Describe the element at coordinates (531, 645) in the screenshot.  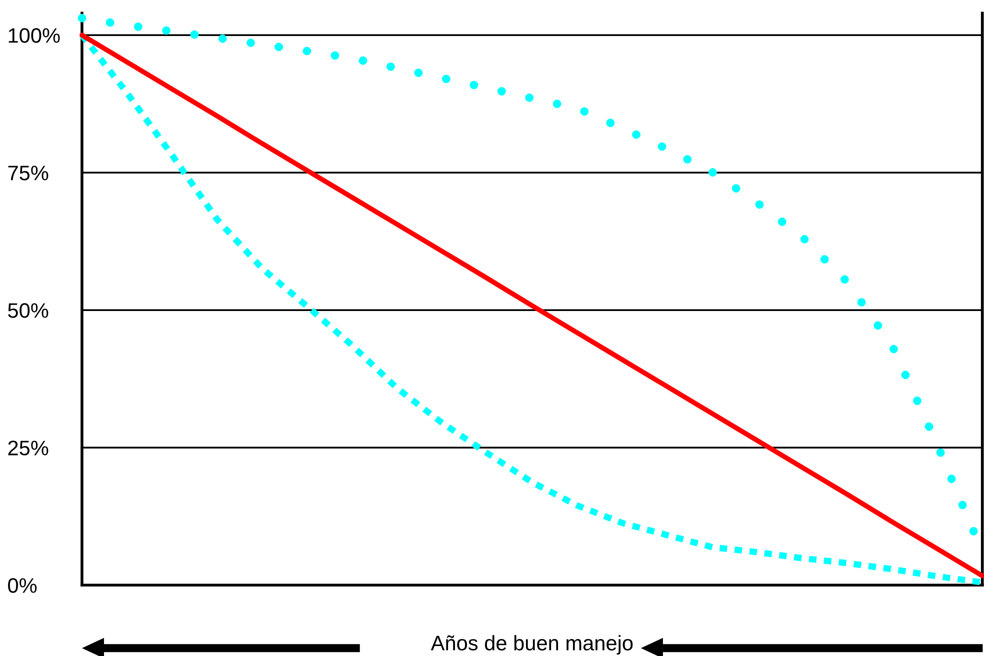
I see `x-axis-title: Años de buen manejo` at that location.